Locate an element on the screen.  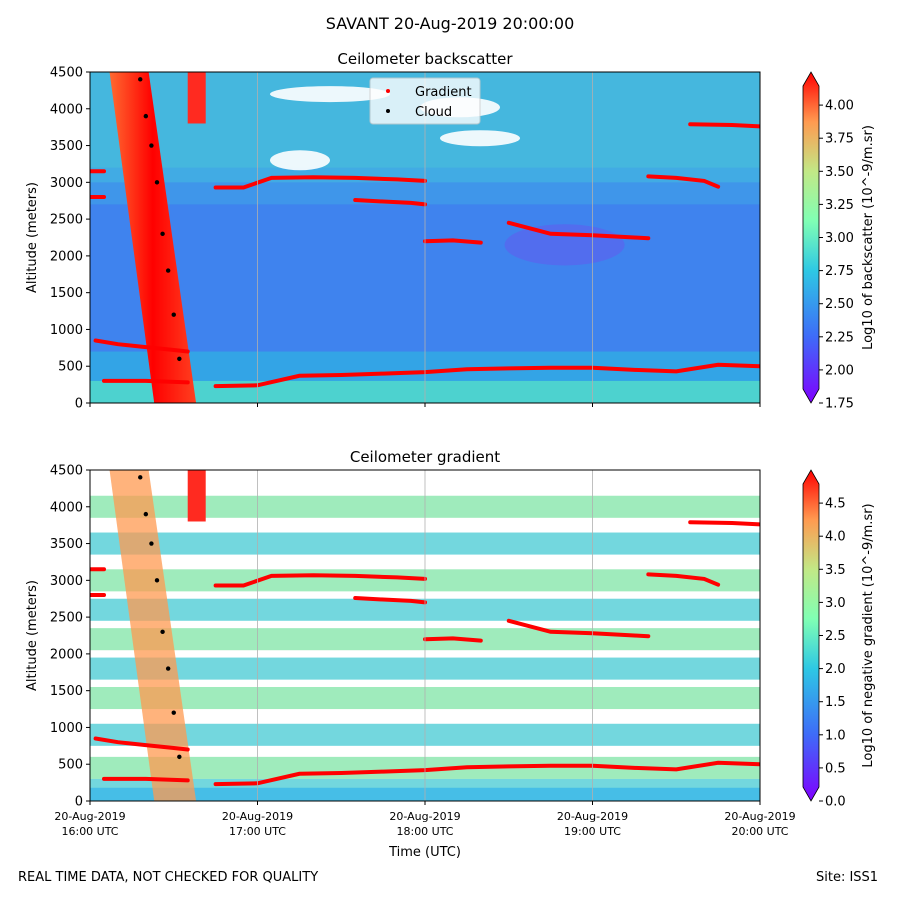
axes-title: Ceilometer gradient is located at coordinates (425, 457).